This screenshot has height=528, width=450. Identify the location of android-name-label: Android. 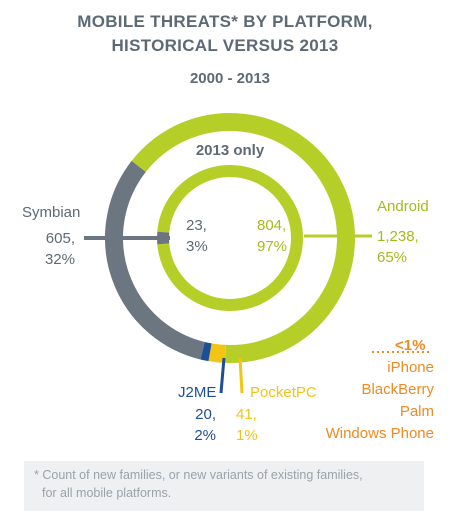
(403, 206).